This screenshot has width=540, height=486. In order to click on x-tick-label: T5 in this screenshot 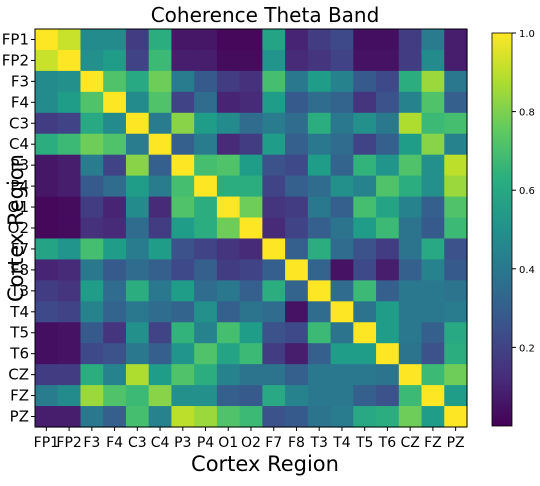, I will do `click(364, 443)`.